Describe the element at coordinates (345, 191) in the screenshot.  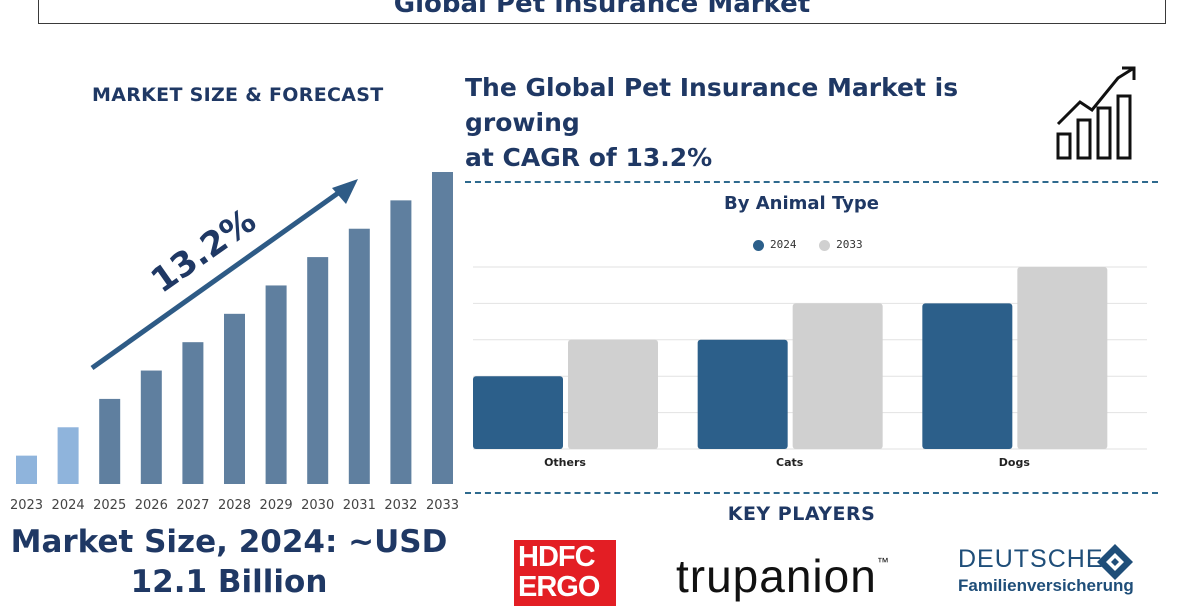
I see `growth-arrow-head` at that location.